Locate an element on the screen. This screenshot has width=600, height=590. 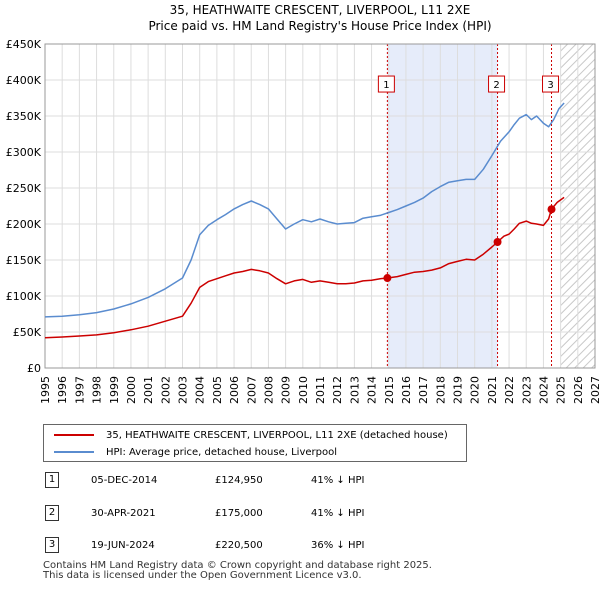
x-tick-label: 2024 is located at coordinates (543, 390).